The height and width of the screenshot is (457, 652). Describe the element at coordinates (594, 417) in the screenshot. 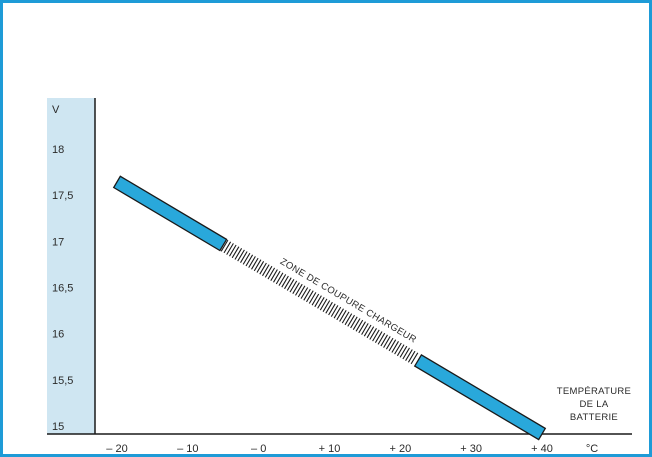

I see `temperature-annotation-line-3: BATTERIE` at that location.